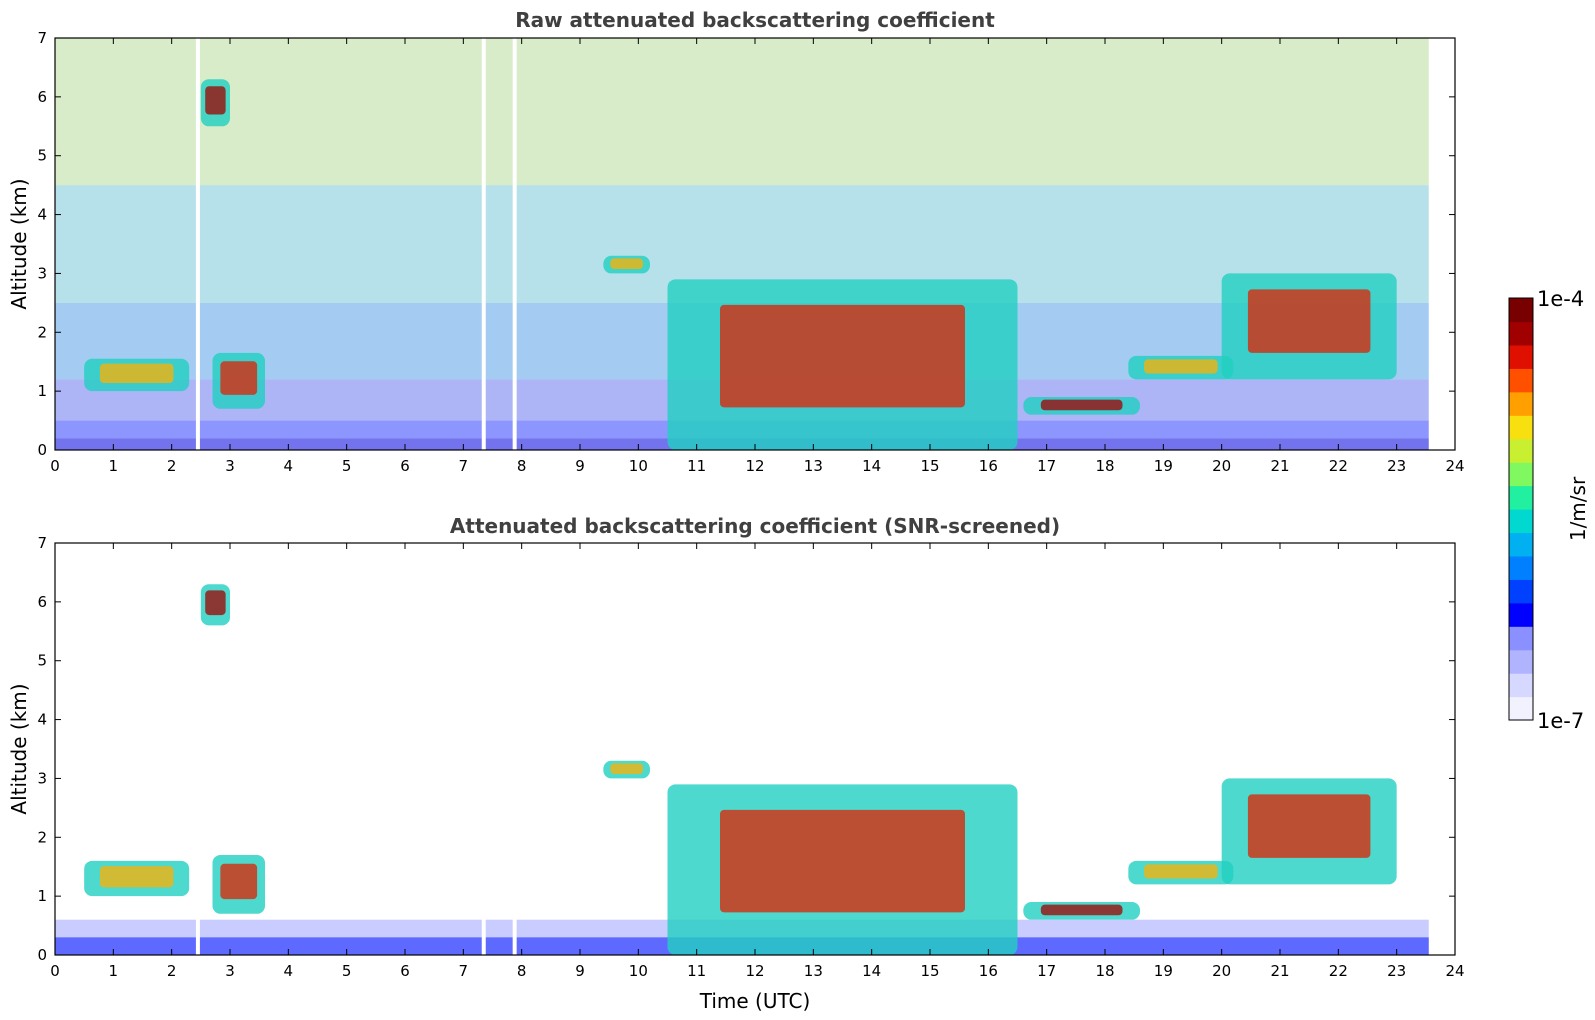 This screenshot has height=1020, width=1595. Describe the element at coordinates (1578, 508) in the screenshot. I see `colorbar-unit-label: 1/m/sr` at that location.